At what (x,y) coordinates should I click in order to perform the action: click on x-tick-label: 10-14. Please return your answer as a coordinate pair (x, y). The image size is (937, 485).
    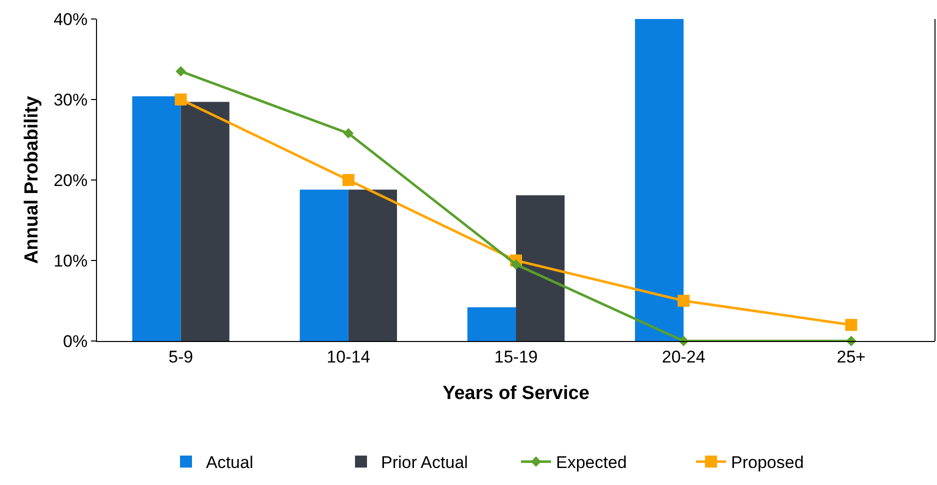
    Looking at the image, I should click on (348, 356).